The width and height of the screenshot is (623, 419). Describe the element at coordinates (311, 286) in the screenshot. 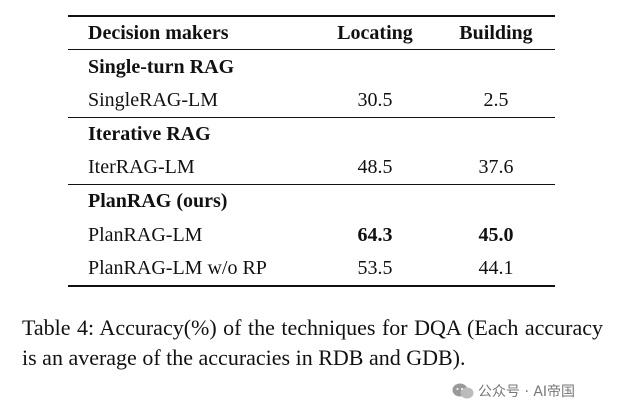

I see `bottom-rule` at that location.